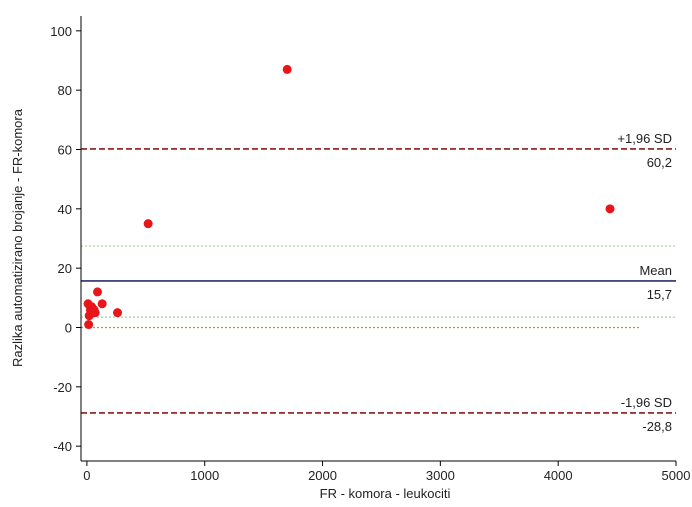 The height and width of the screenshot is (507, 692). What do you see at coordinates (440, 475) in the screenshot?
I see `x-tick-label: 3000` at bounding box center [440, 475].